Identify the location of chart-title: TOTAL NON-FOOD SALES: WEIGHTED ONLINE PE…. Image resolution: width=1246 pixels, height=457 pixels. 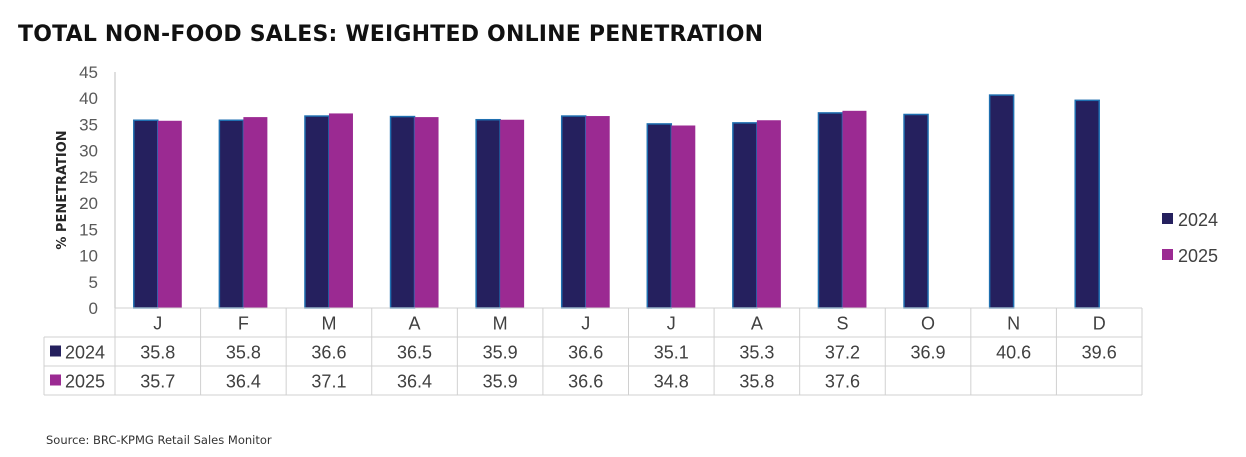
(391, 34).